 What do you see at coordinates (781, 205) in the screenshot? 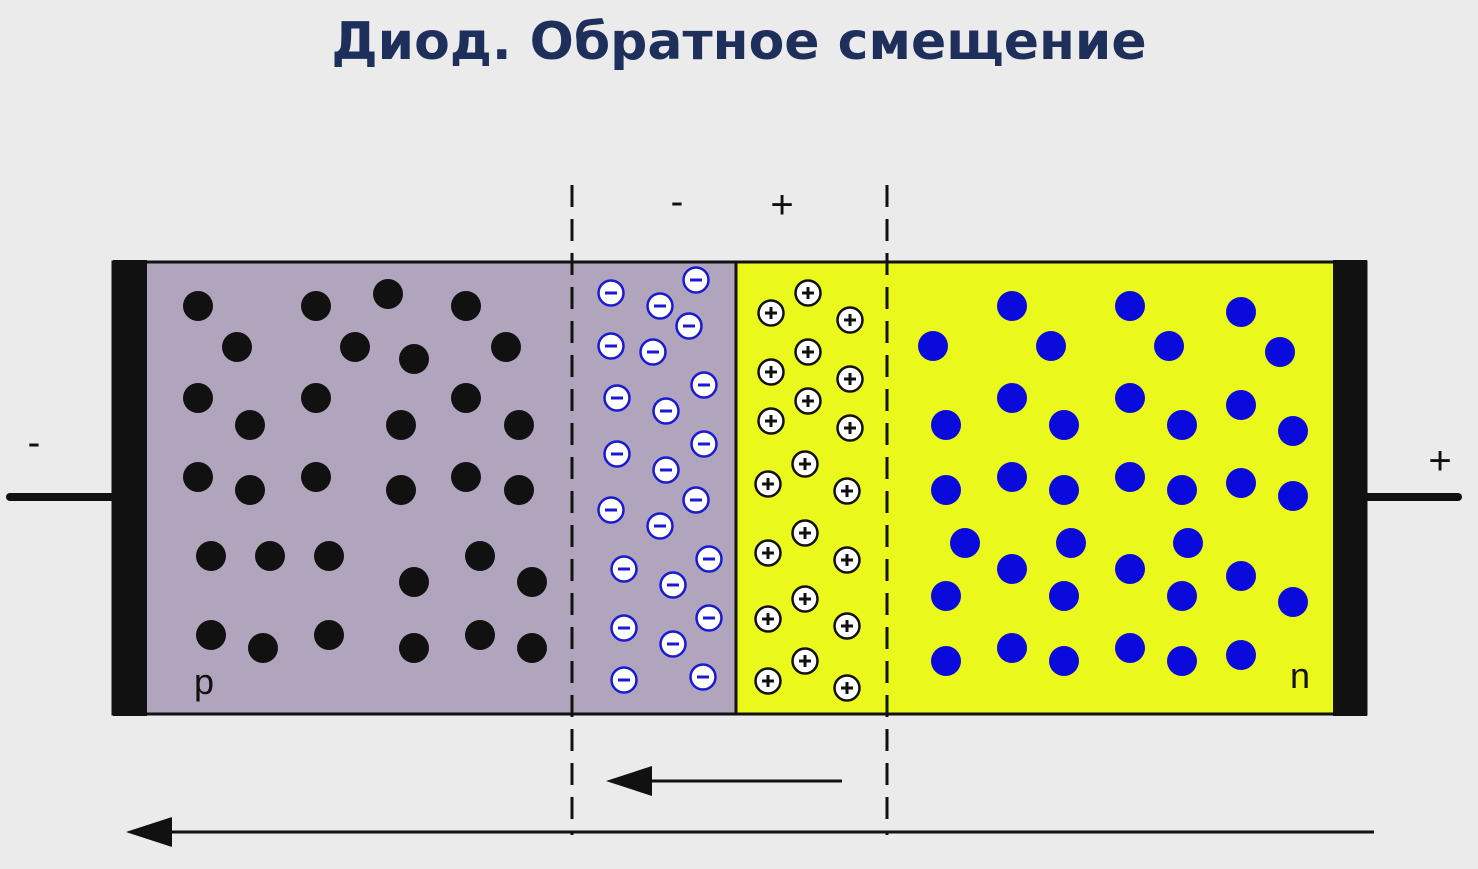
I see `depletion-plus-label: +` at bounding box center [781, 205].